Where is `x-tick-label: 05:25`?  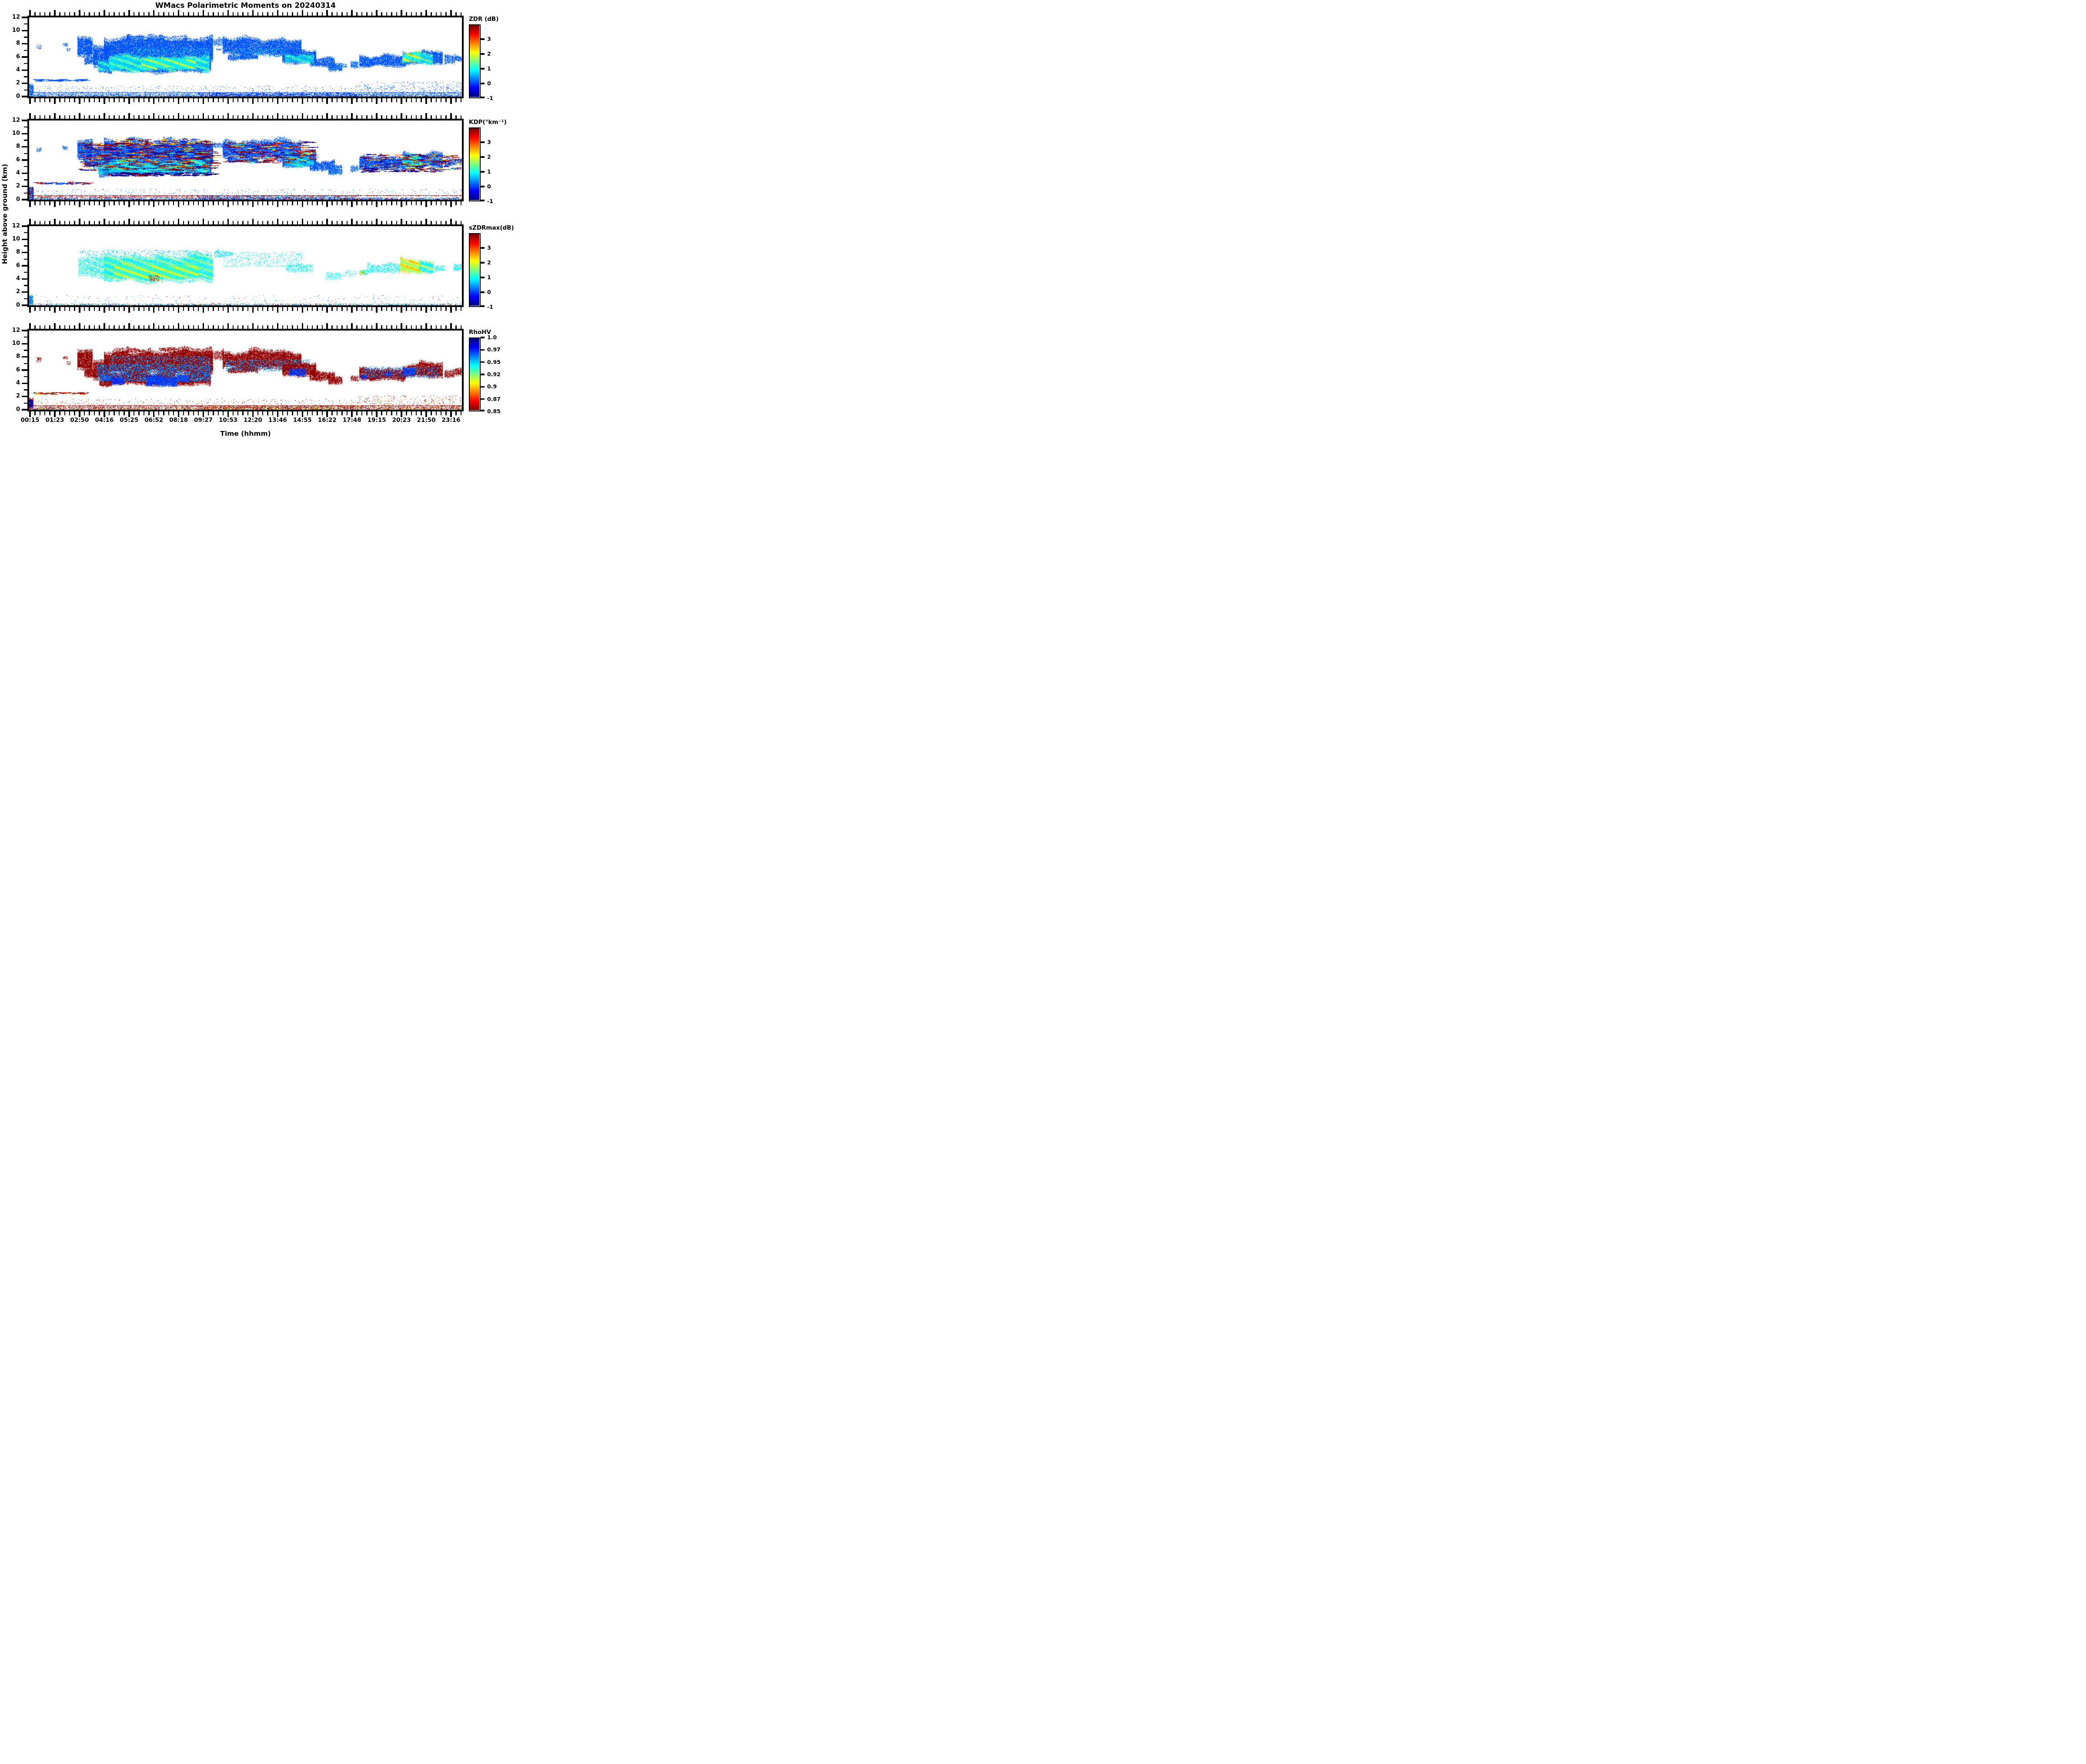 x-tick-label: 05:25 is located at coordinates (129, 420).